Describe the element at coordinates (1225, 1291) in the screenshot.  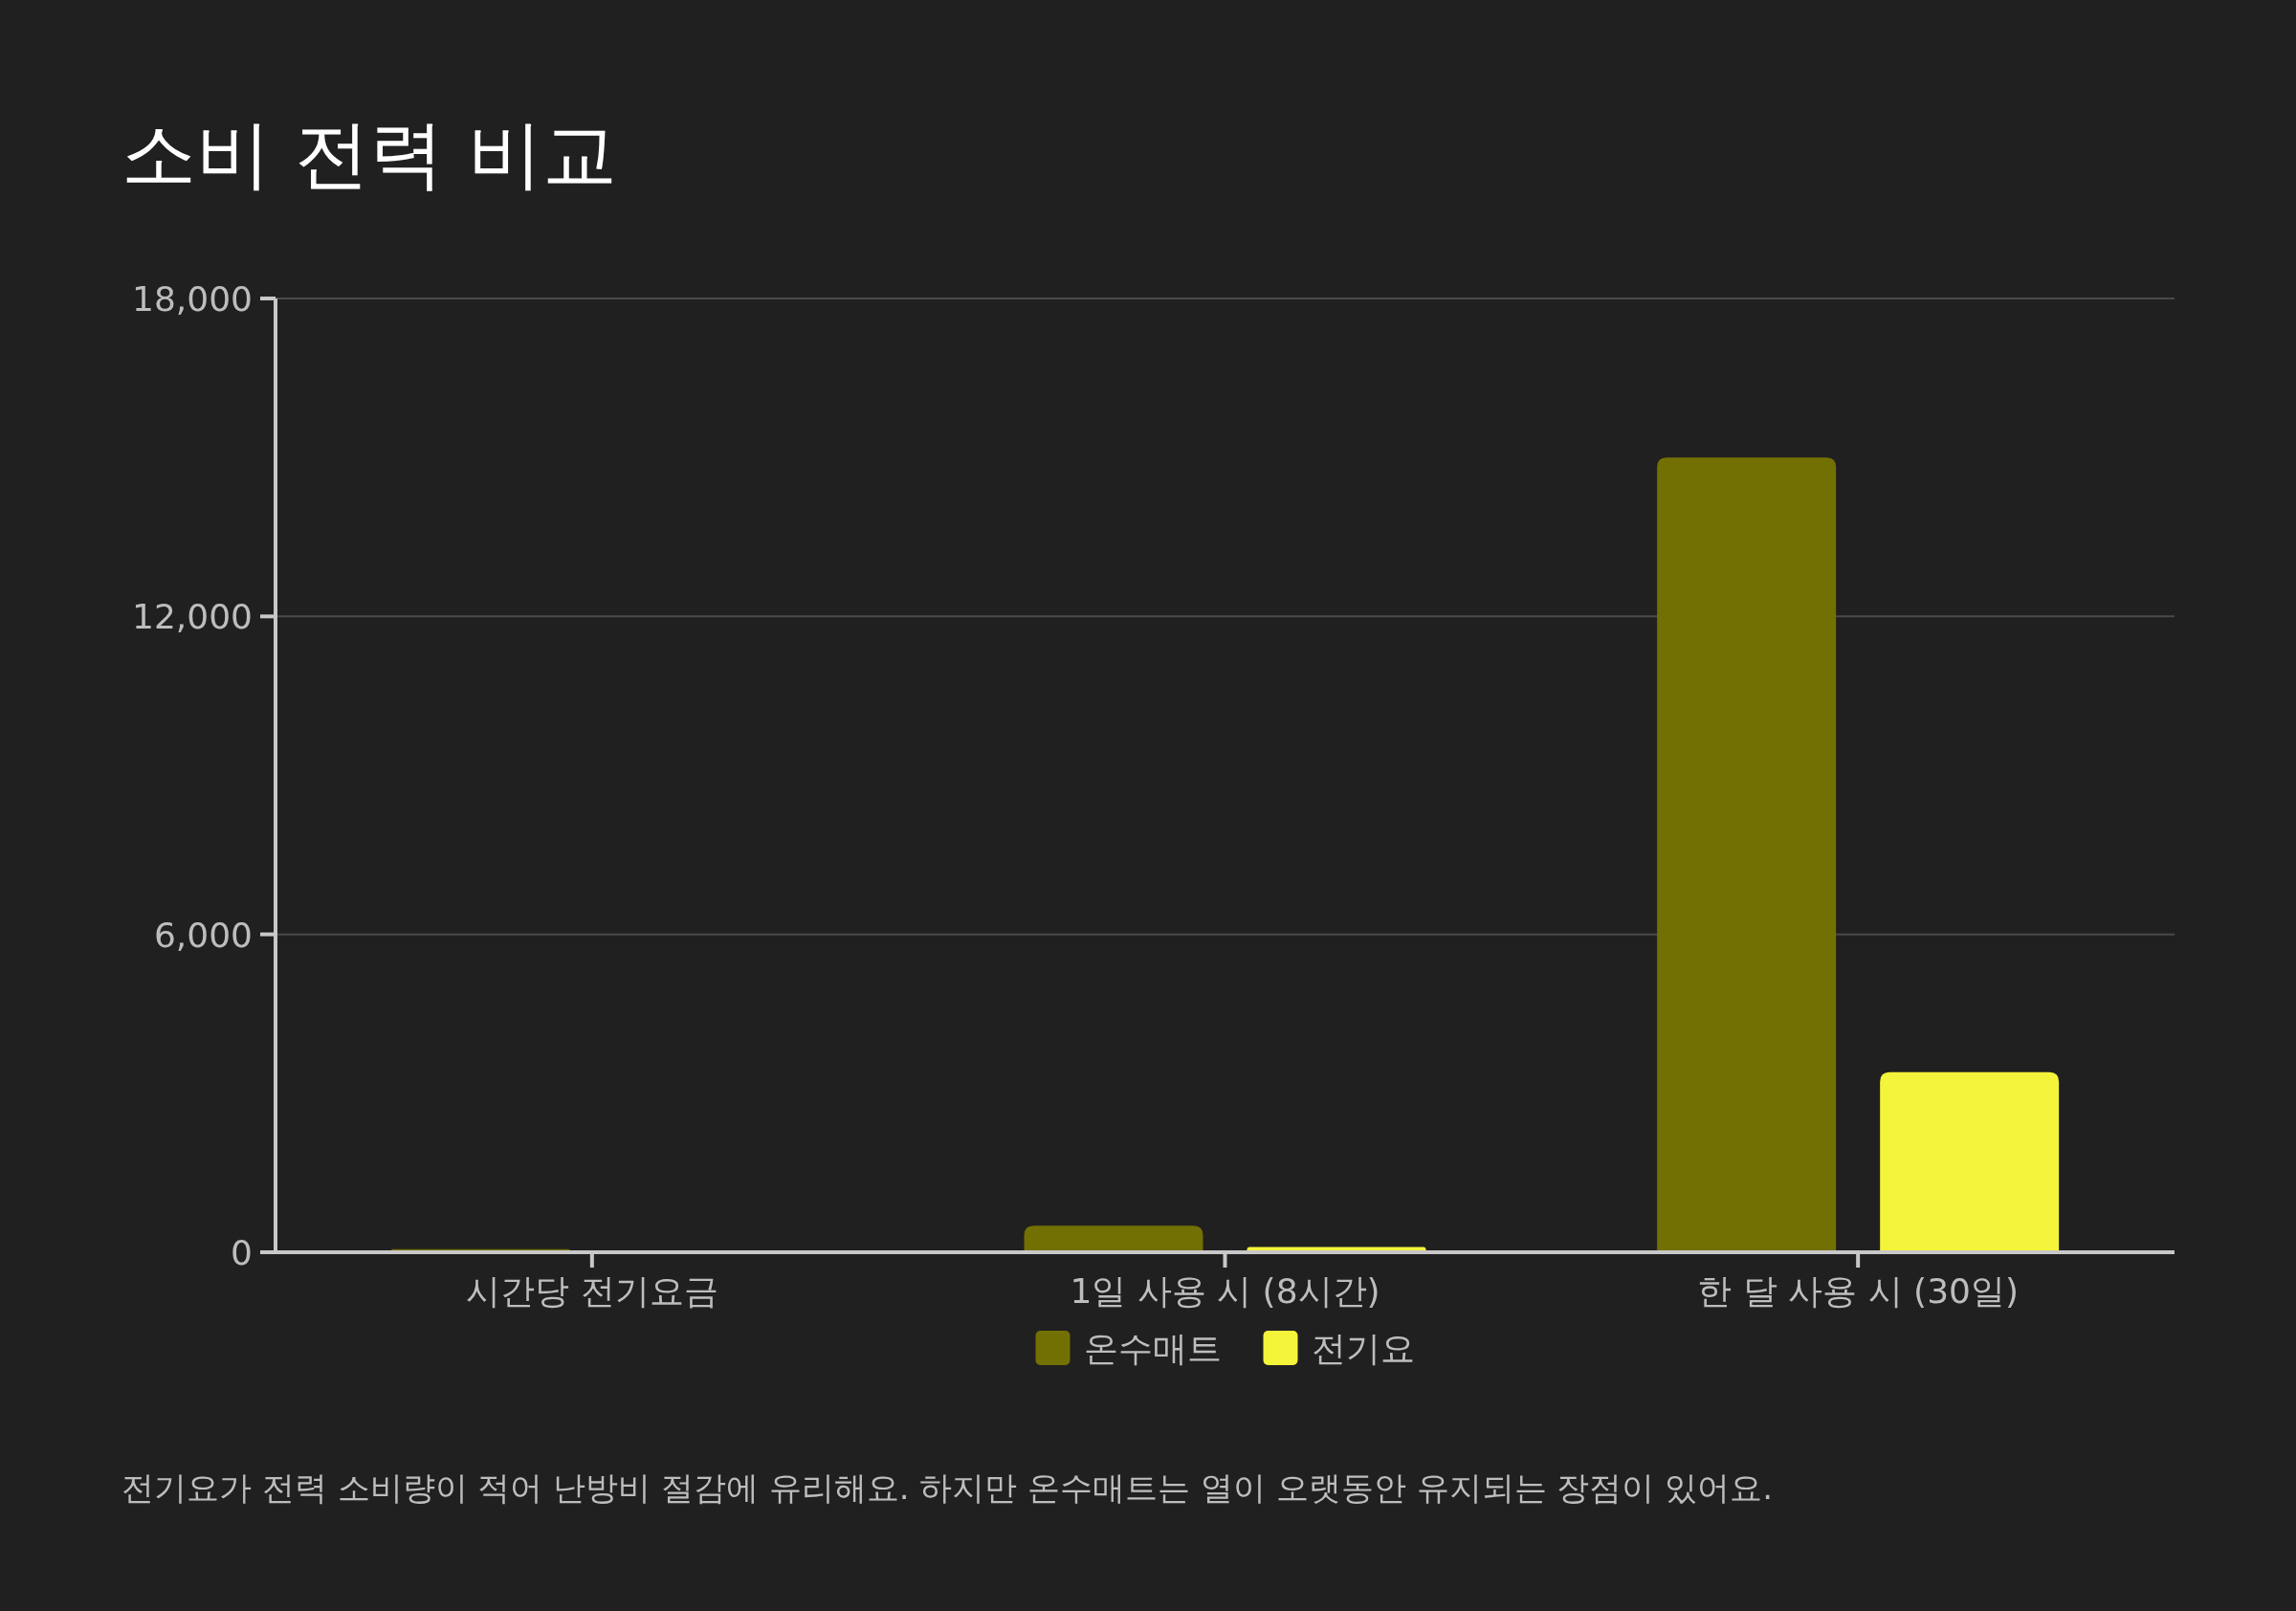
I see `x-tick-label: 1일 사용 시 (8시간)` at that location.